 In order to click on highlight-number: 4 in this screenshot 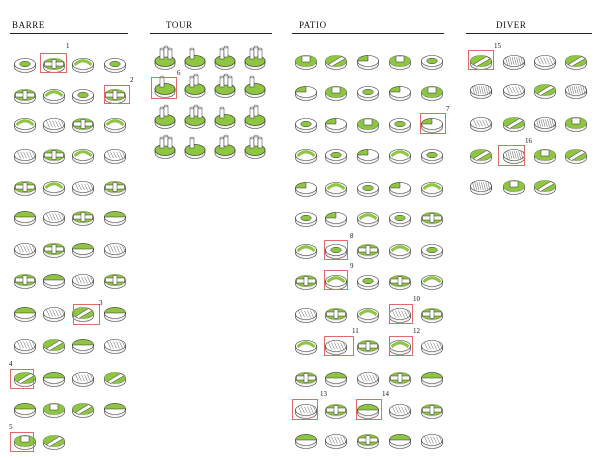, I will do `click(11, 364)`.